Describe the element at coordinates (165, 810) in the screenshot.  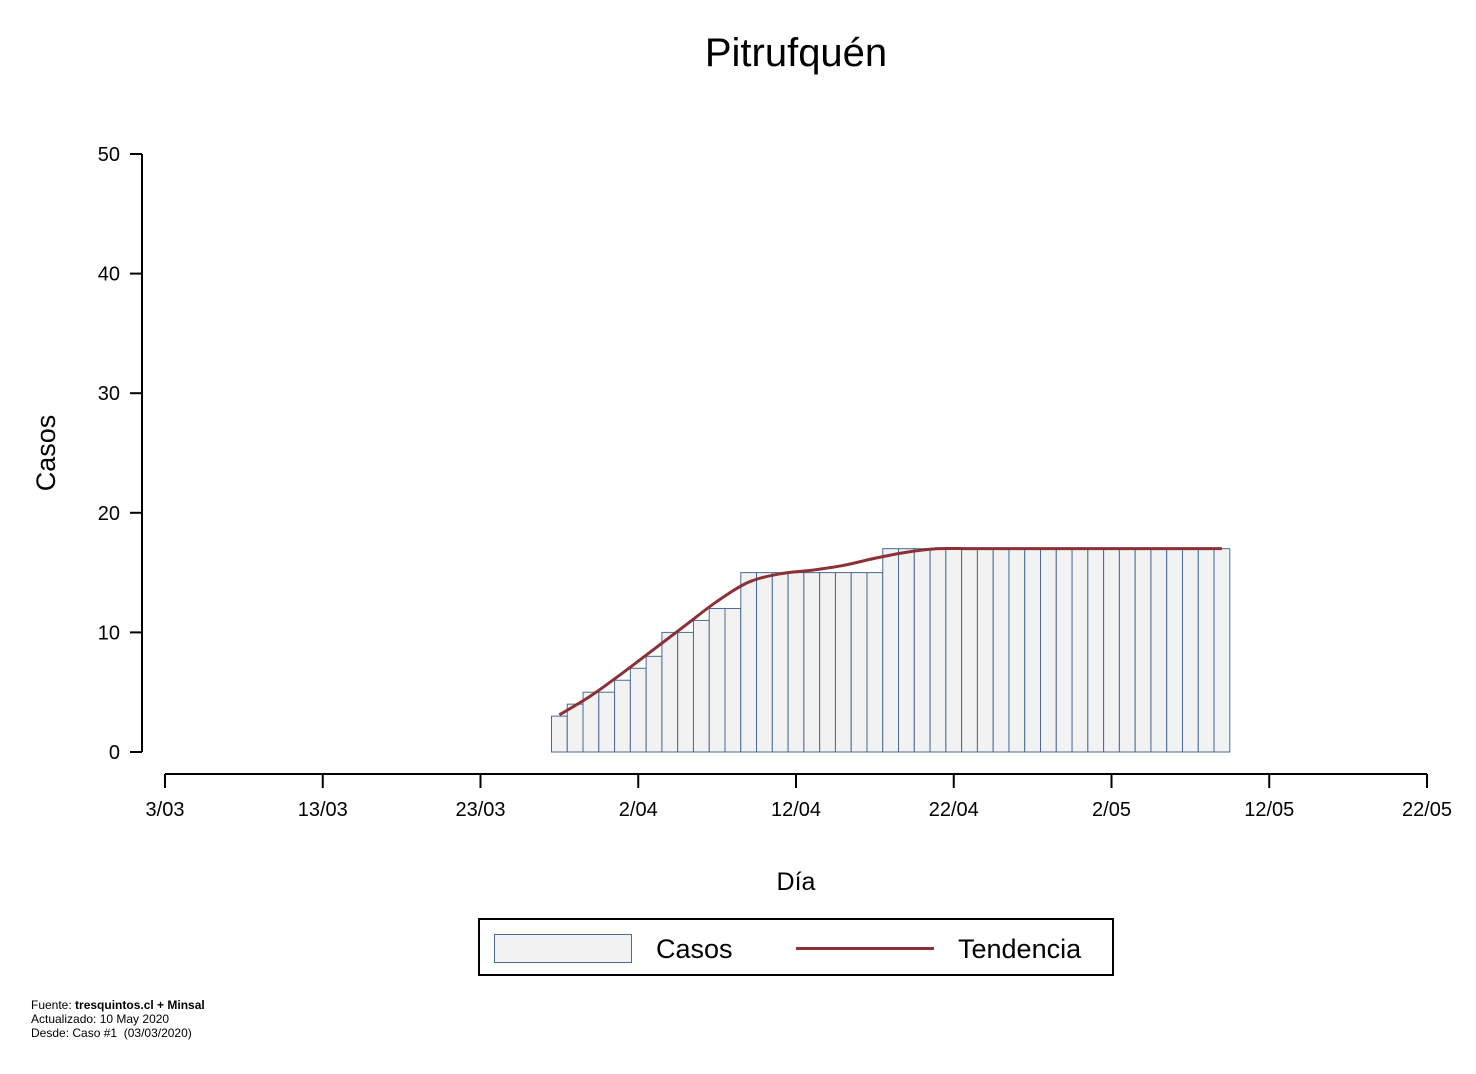
I see `x-tick-label: 3/03` at that location.